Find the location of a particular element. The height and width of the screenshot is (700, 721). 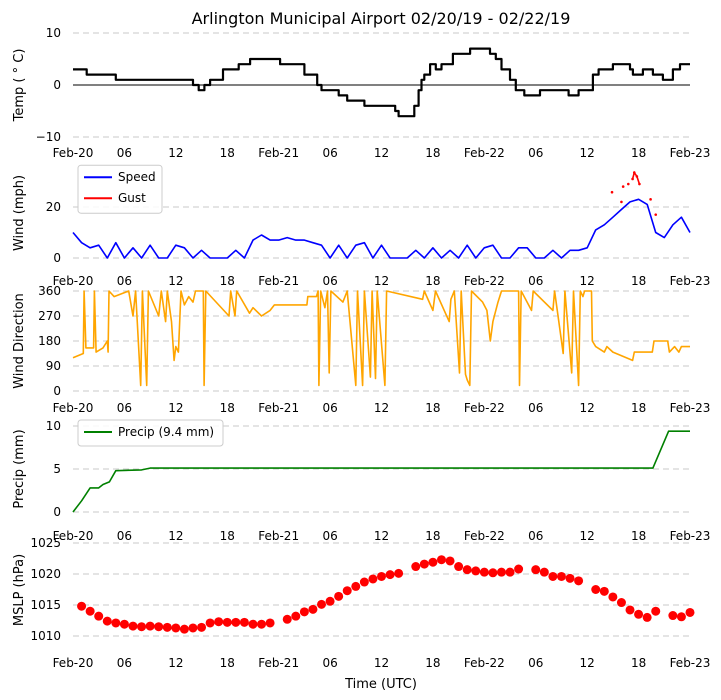

precip-9-4-mm-line is located at coordinates (381, 471).